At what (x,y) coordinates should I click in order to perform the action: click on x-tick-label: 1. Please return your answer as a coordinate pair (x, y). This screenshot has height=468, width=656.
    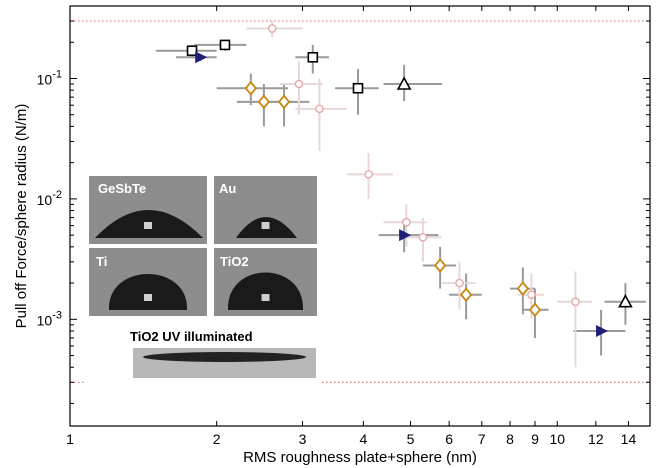
    Looking at the image, I should click on (70, 439).